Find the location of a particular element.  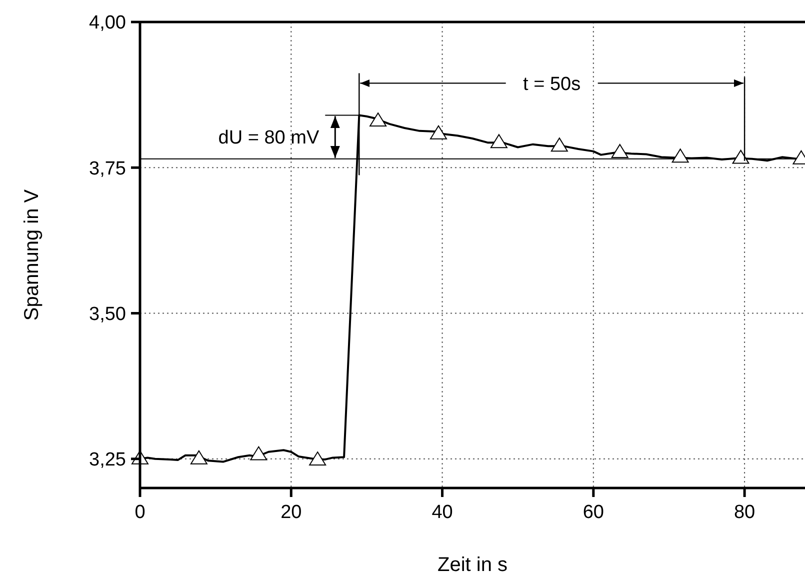

y-tick-label: 3,75 is located at coordinates (107, 169).